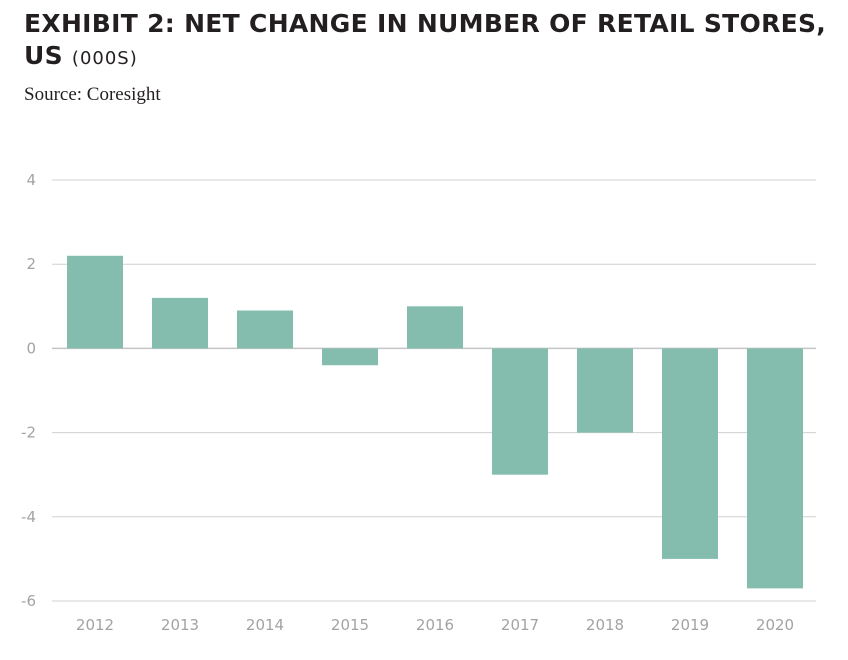  Describe the element at coordinates (104, 58) in the screenshot. I see `title-unit: (000S)` at that location.